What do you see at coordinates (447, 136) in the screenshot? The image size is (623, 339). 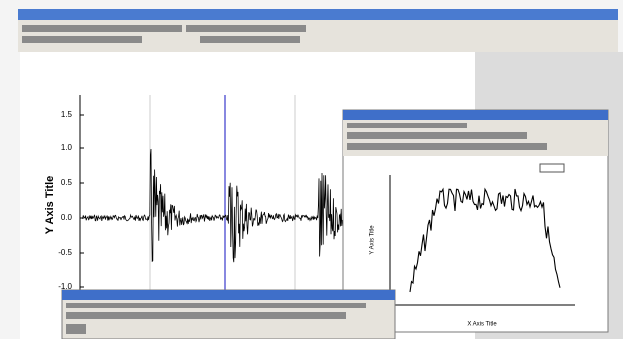 I see `inset-icons` at bounding box center [447, 136].